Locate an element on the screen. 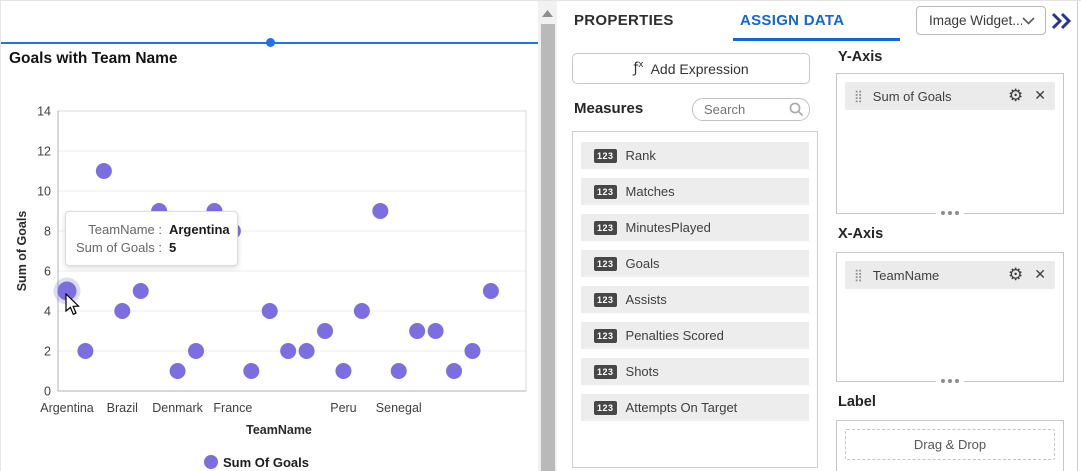  search-icon is located at coordinates (796, 109).